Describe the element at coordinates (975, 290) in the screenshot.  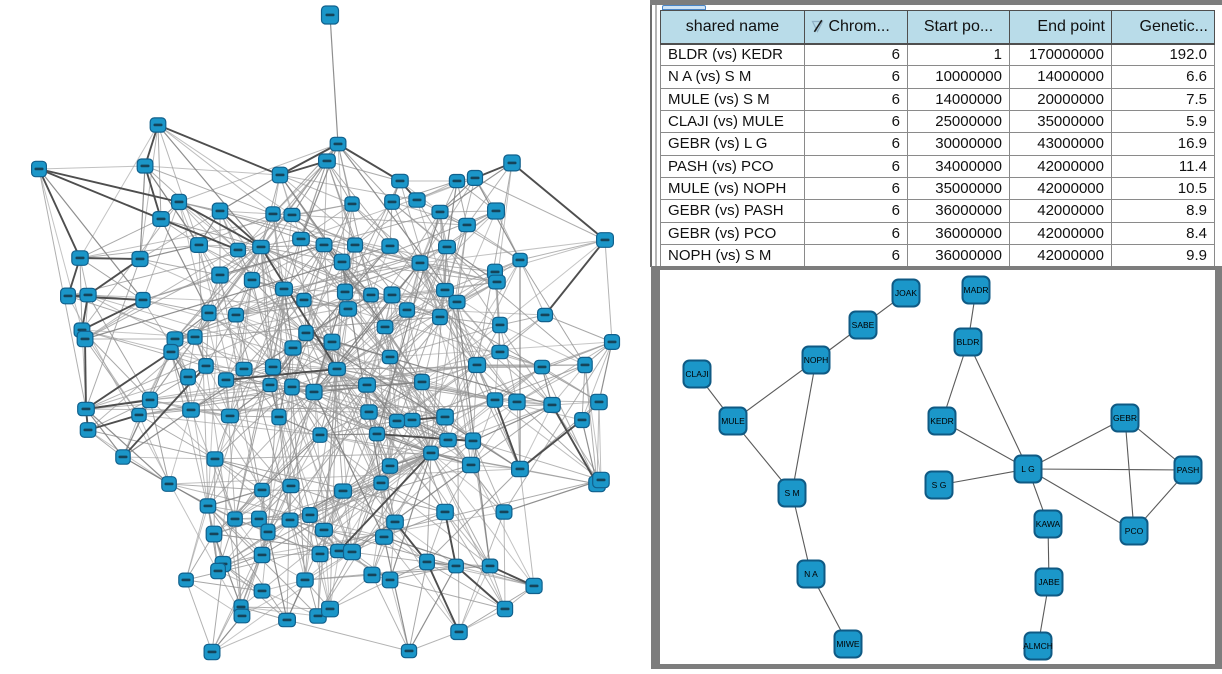
I see `svg-text: MADR` at that location.